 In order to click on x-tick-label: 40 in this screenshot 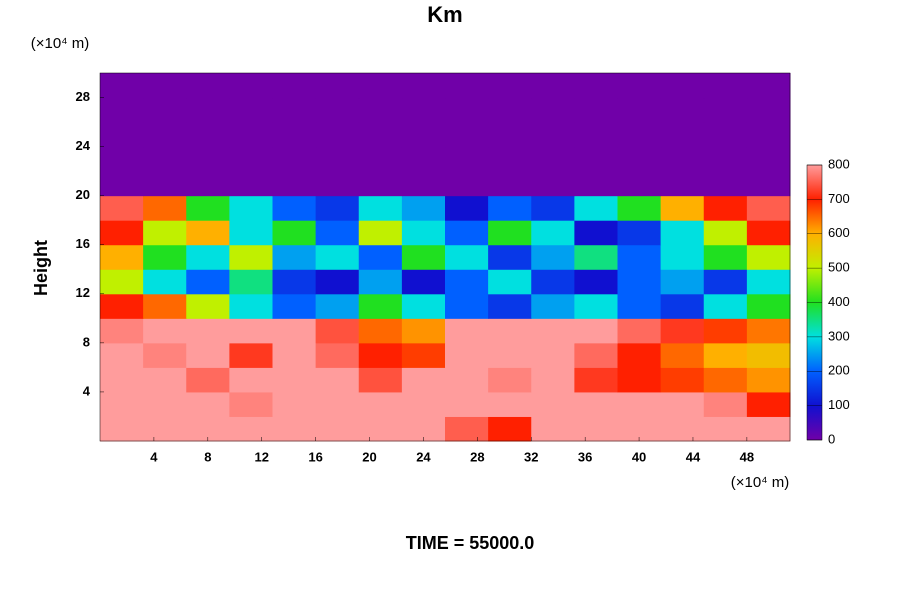, I will do `click(639, 456)`.